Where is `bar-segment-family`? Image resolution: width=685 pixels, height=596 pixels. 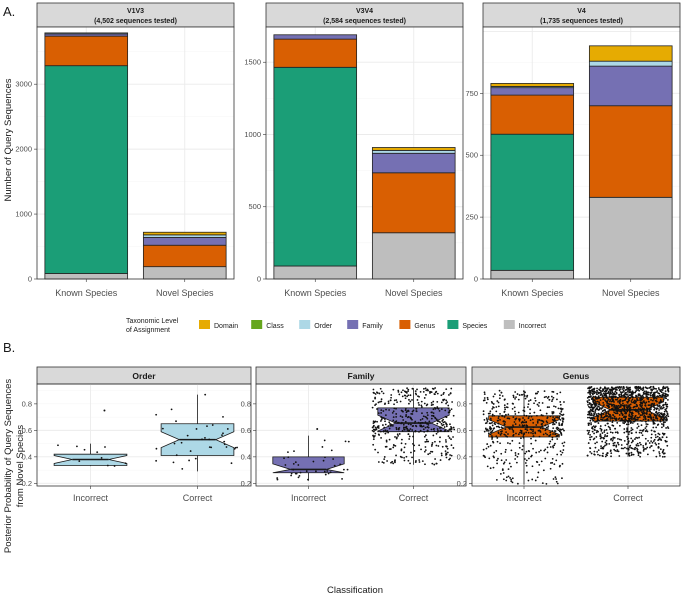 bar-segment-family is located at coordinates (630, 86).